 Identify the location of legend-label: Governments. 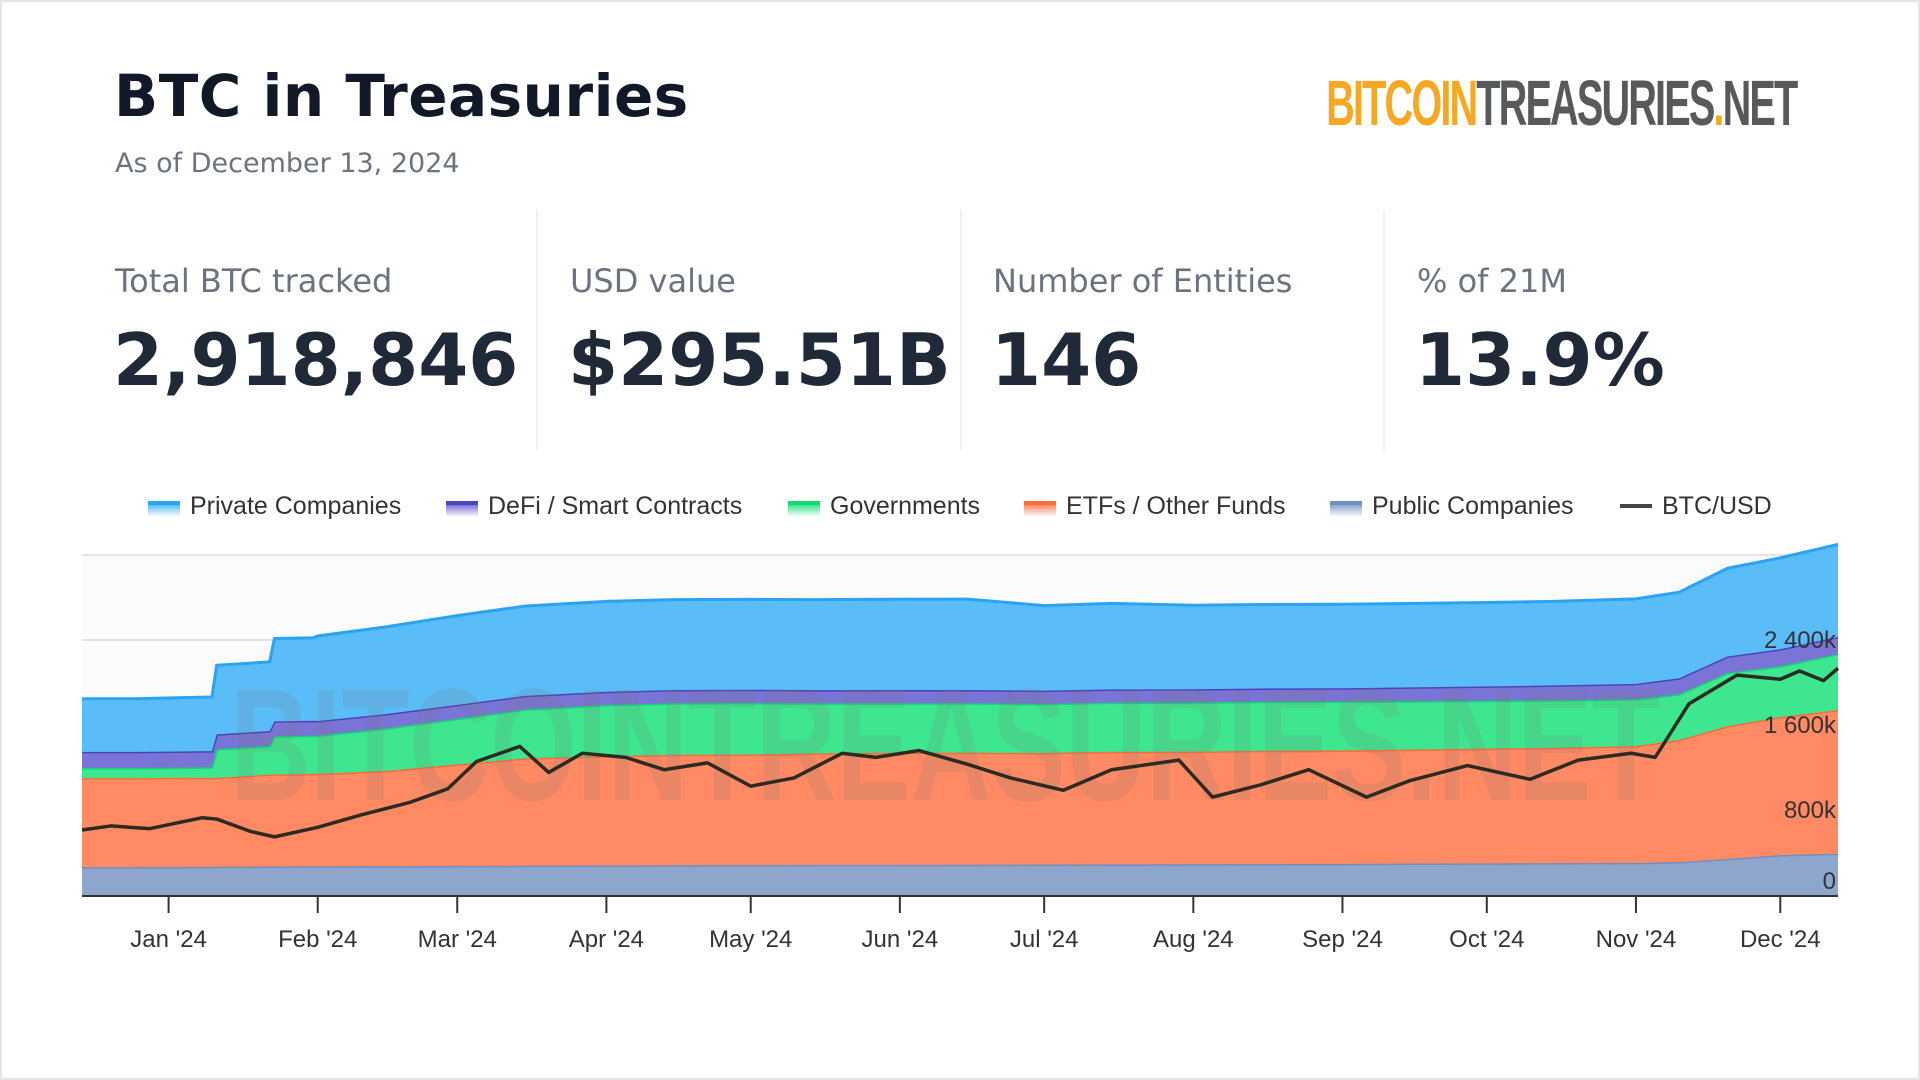
(905, 505).